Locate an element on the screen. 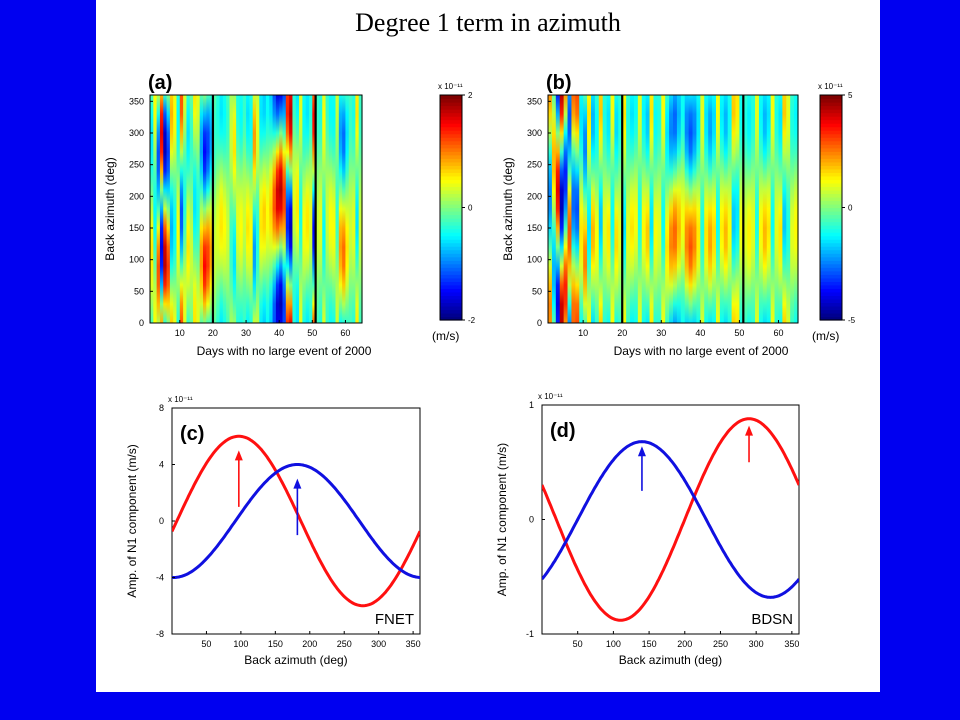  y-tick-label: 4 is located at coordinates (161, 465).